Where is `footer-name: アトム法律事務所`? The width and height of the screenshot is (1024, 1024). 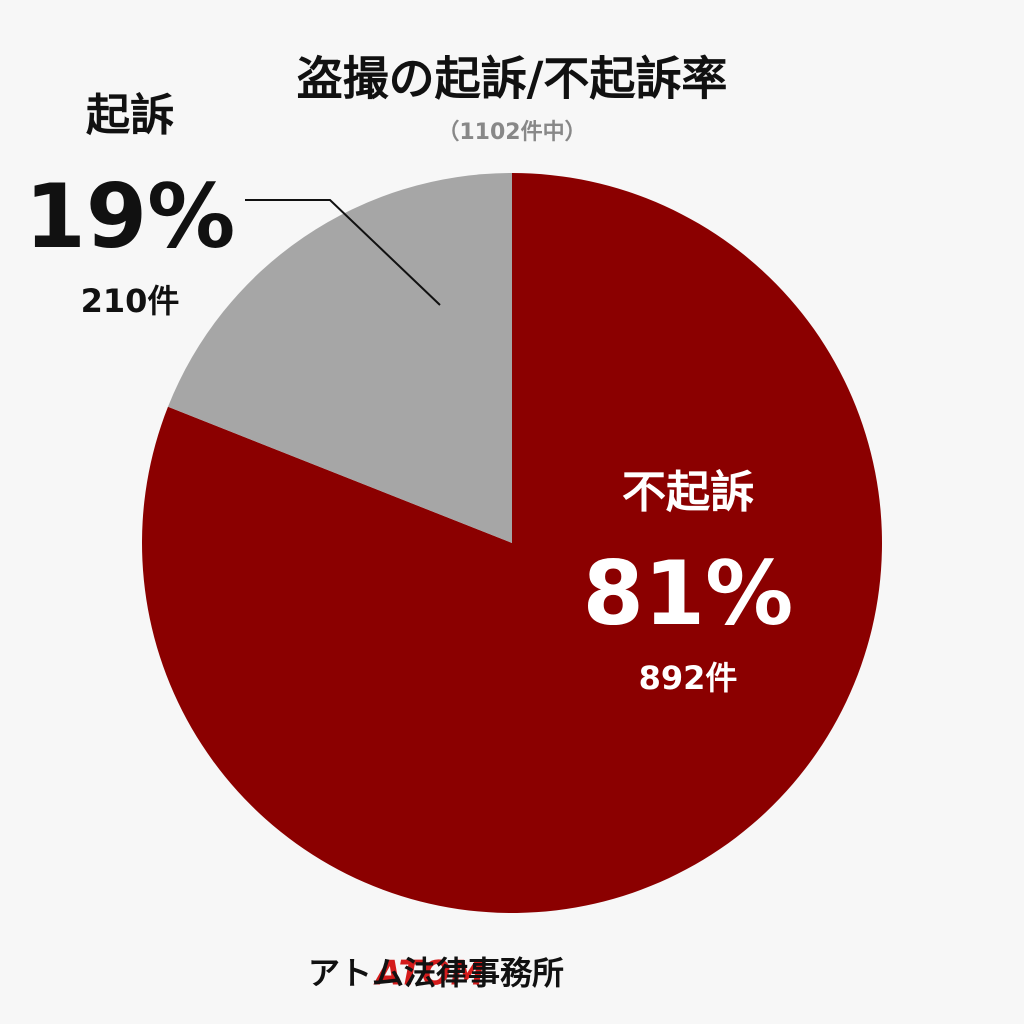 footer-name: アトム法律事務所 is located at coordinates (436, 973).